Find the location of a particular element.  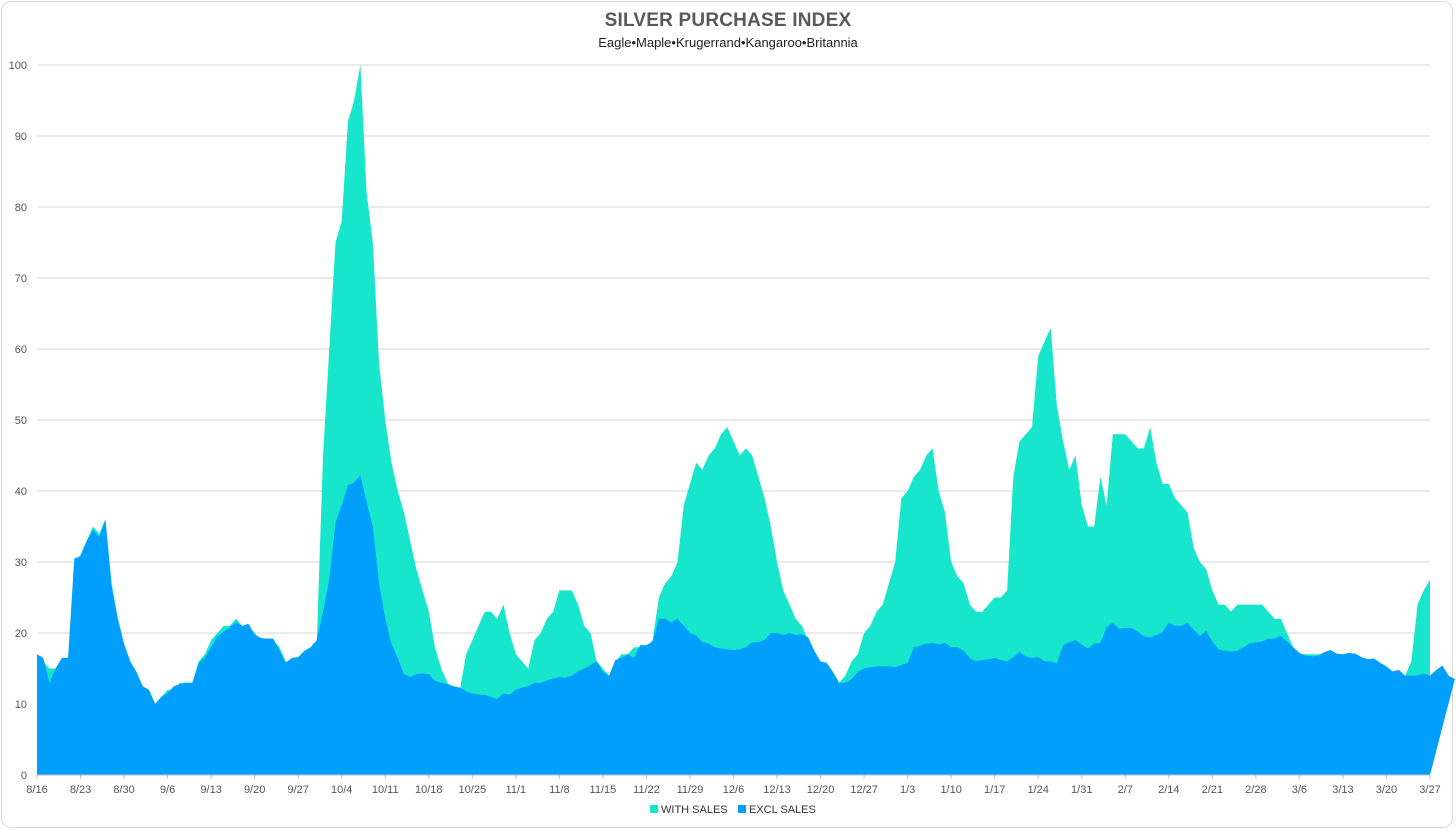

x-tick-label: 12/13 is located at coordinates (777, 790).